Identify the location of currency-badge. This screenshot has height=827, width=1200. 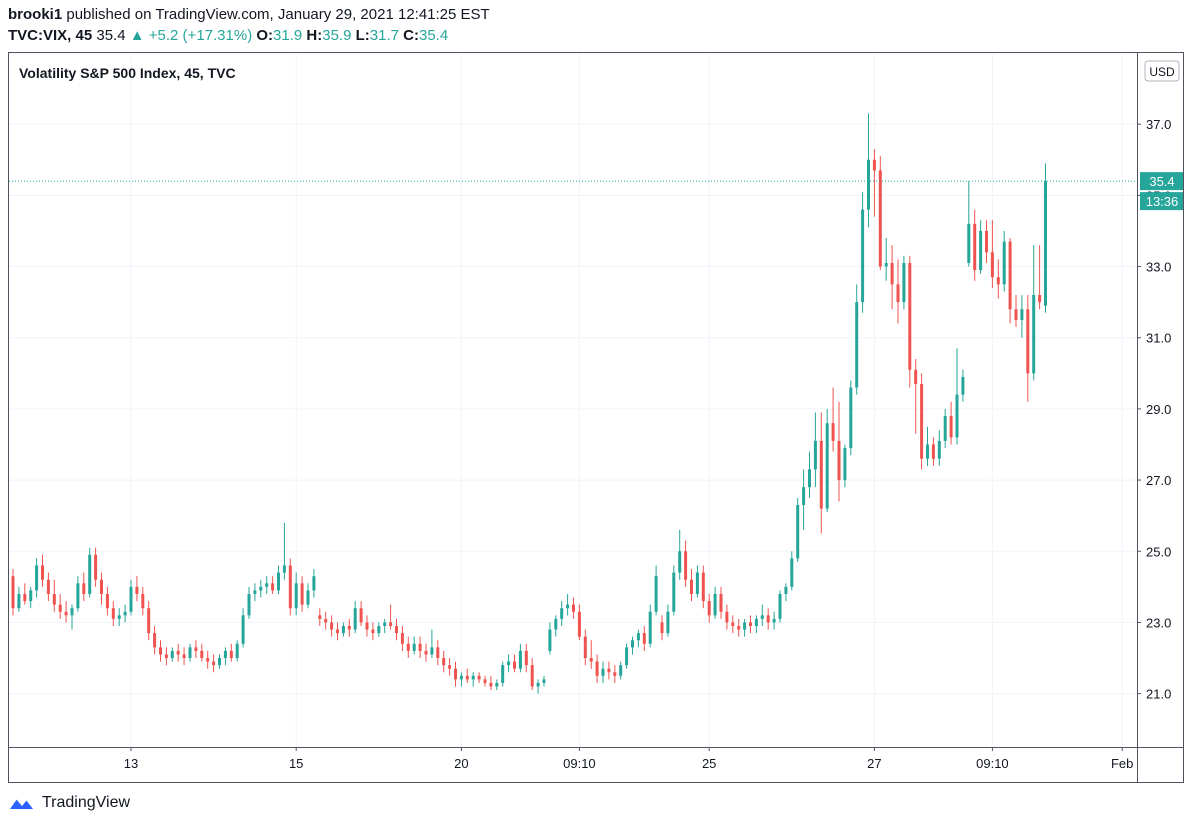
(1162, 71).